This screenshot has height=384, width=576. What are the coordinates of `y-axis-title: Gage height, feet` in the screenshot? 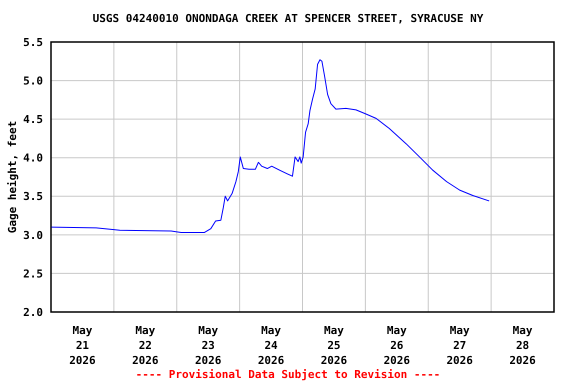 It's located at (12, 177).